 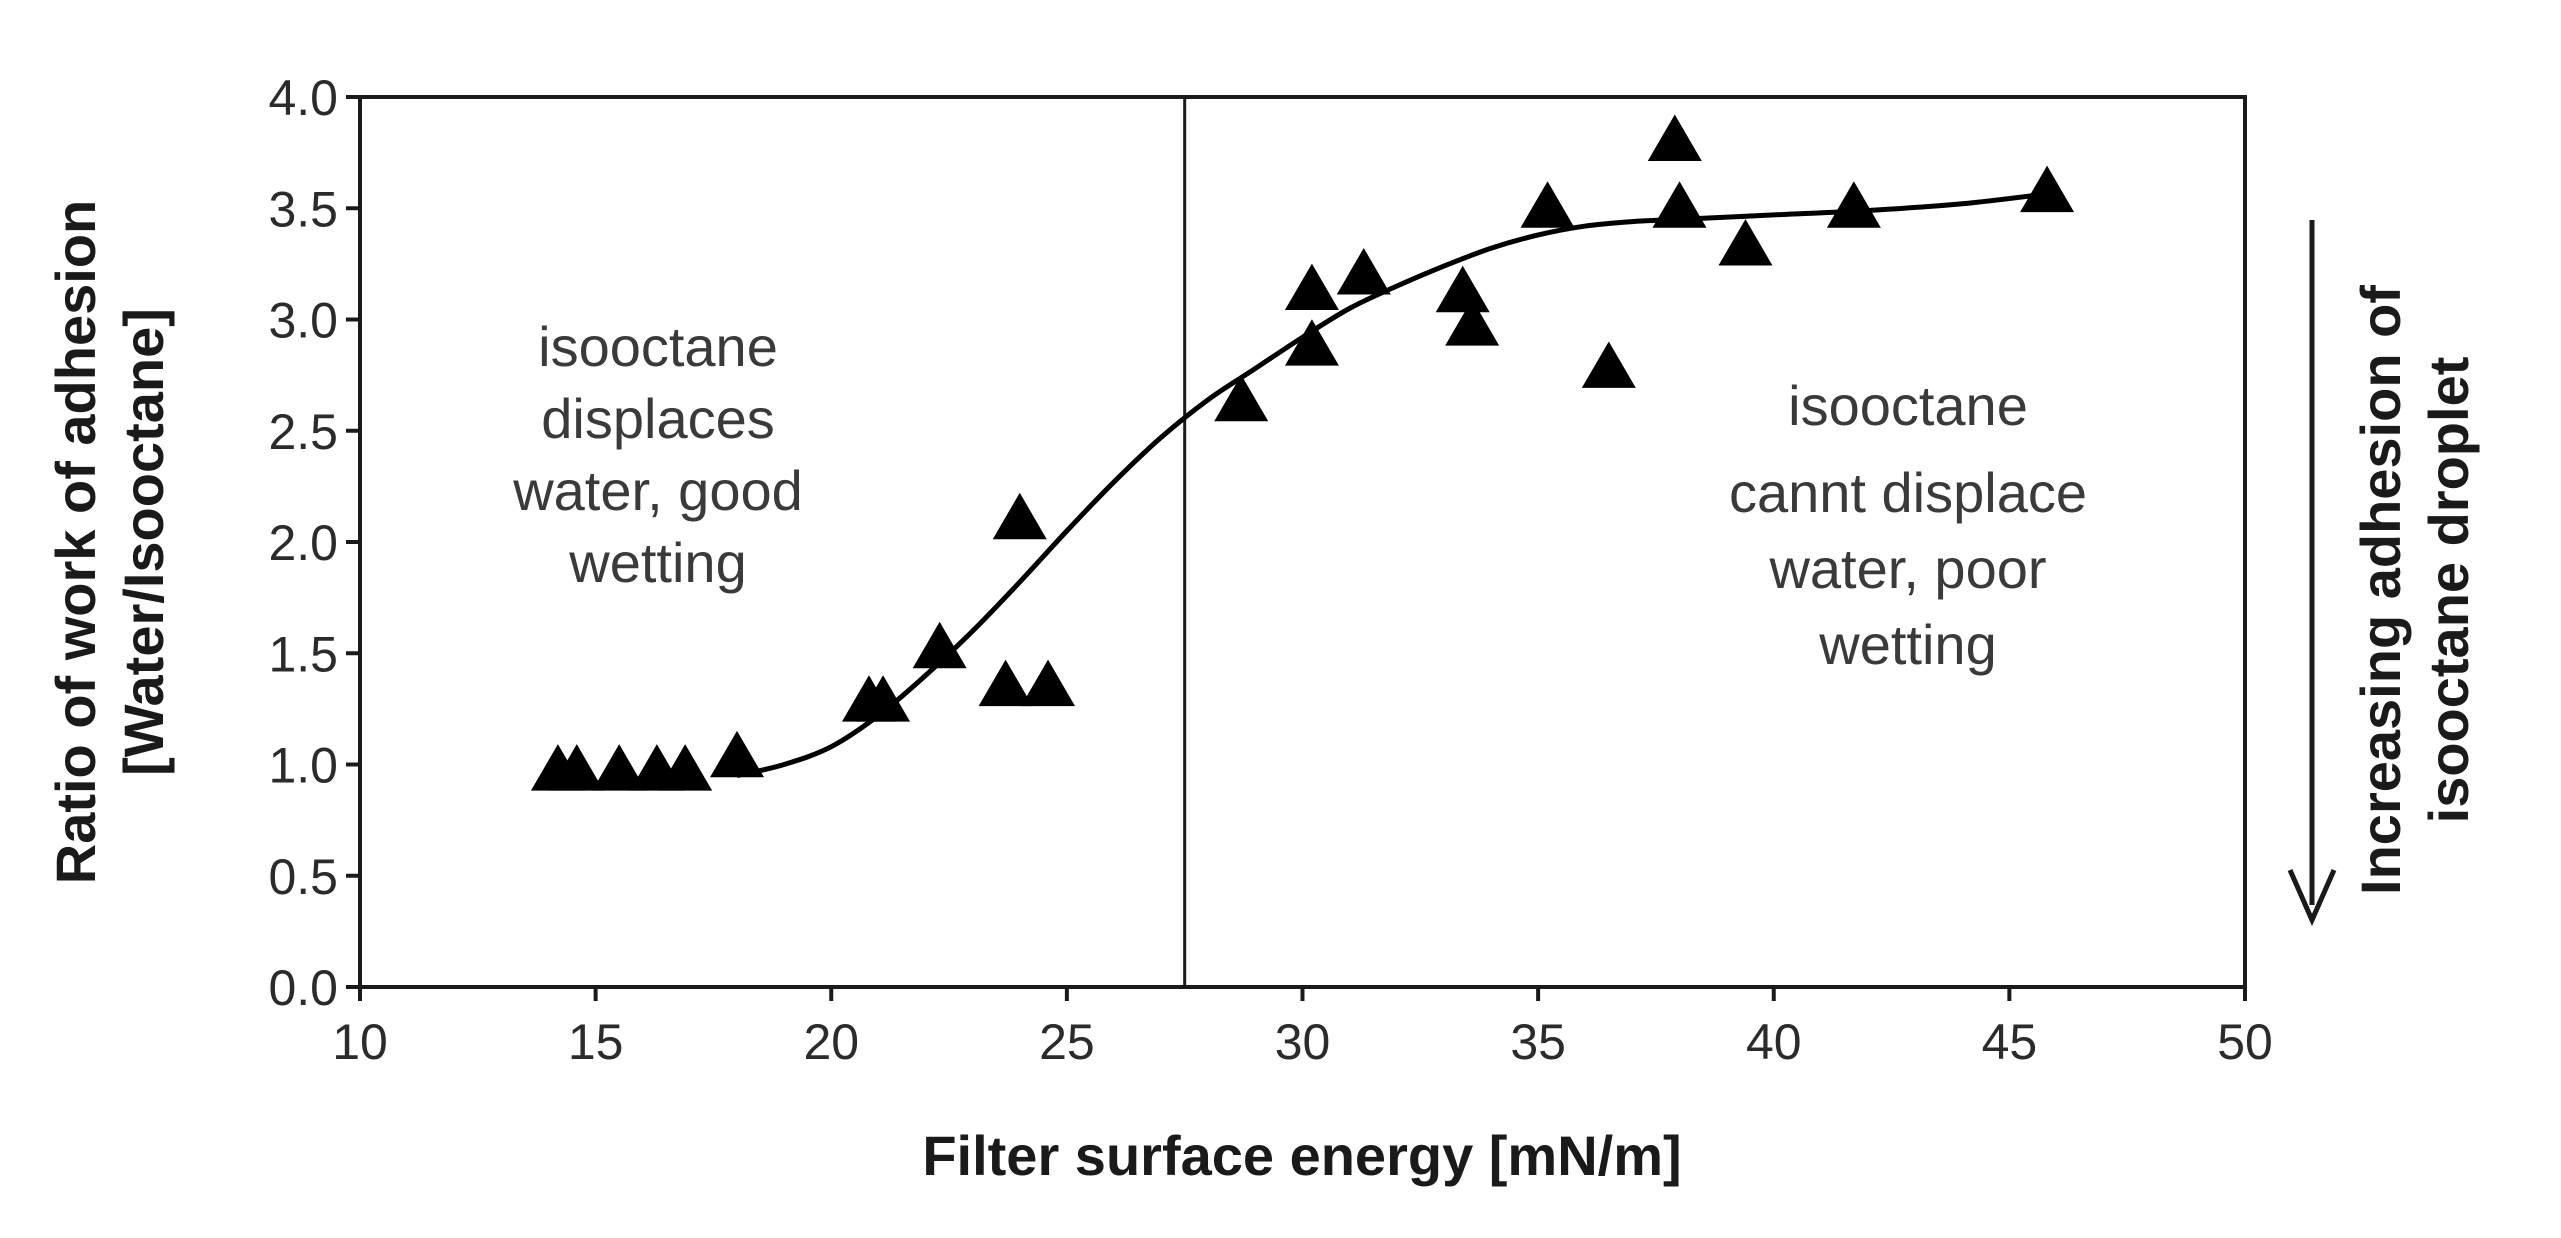 I want to click on left-annotation-line2: displaces, so click(x=657, y=418).